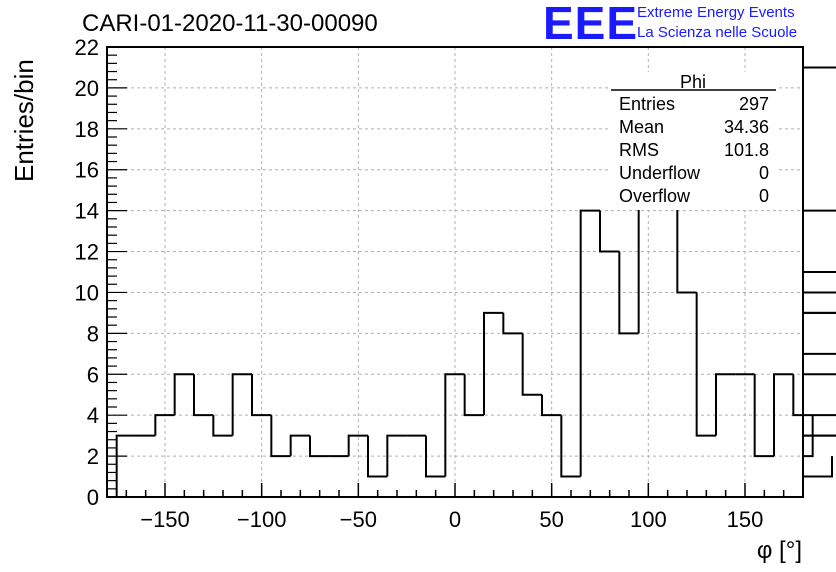 The width and height of the screenshot is (836, 572). Describe the element at coordinates (101, 272) in the screenshot. I see `y-axis-ticks: 0 2 4 6 8 10 12 14 16 18 20 22` at that location.